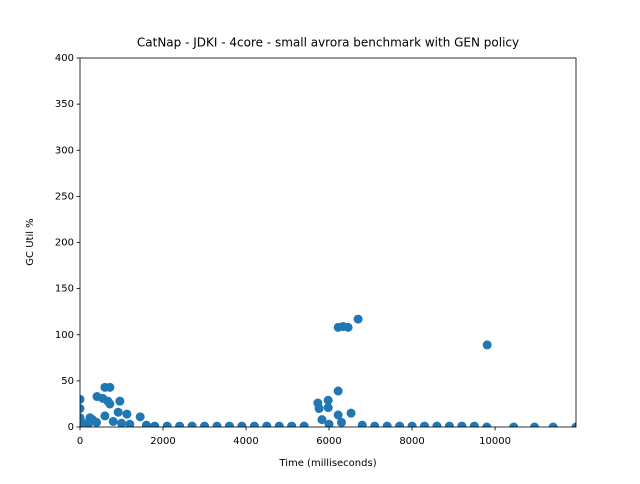 The image size is (640, 484). Describe the element at coordinates (71, 427) in the screenshot. I see `y-tick-label: 0` at that location.